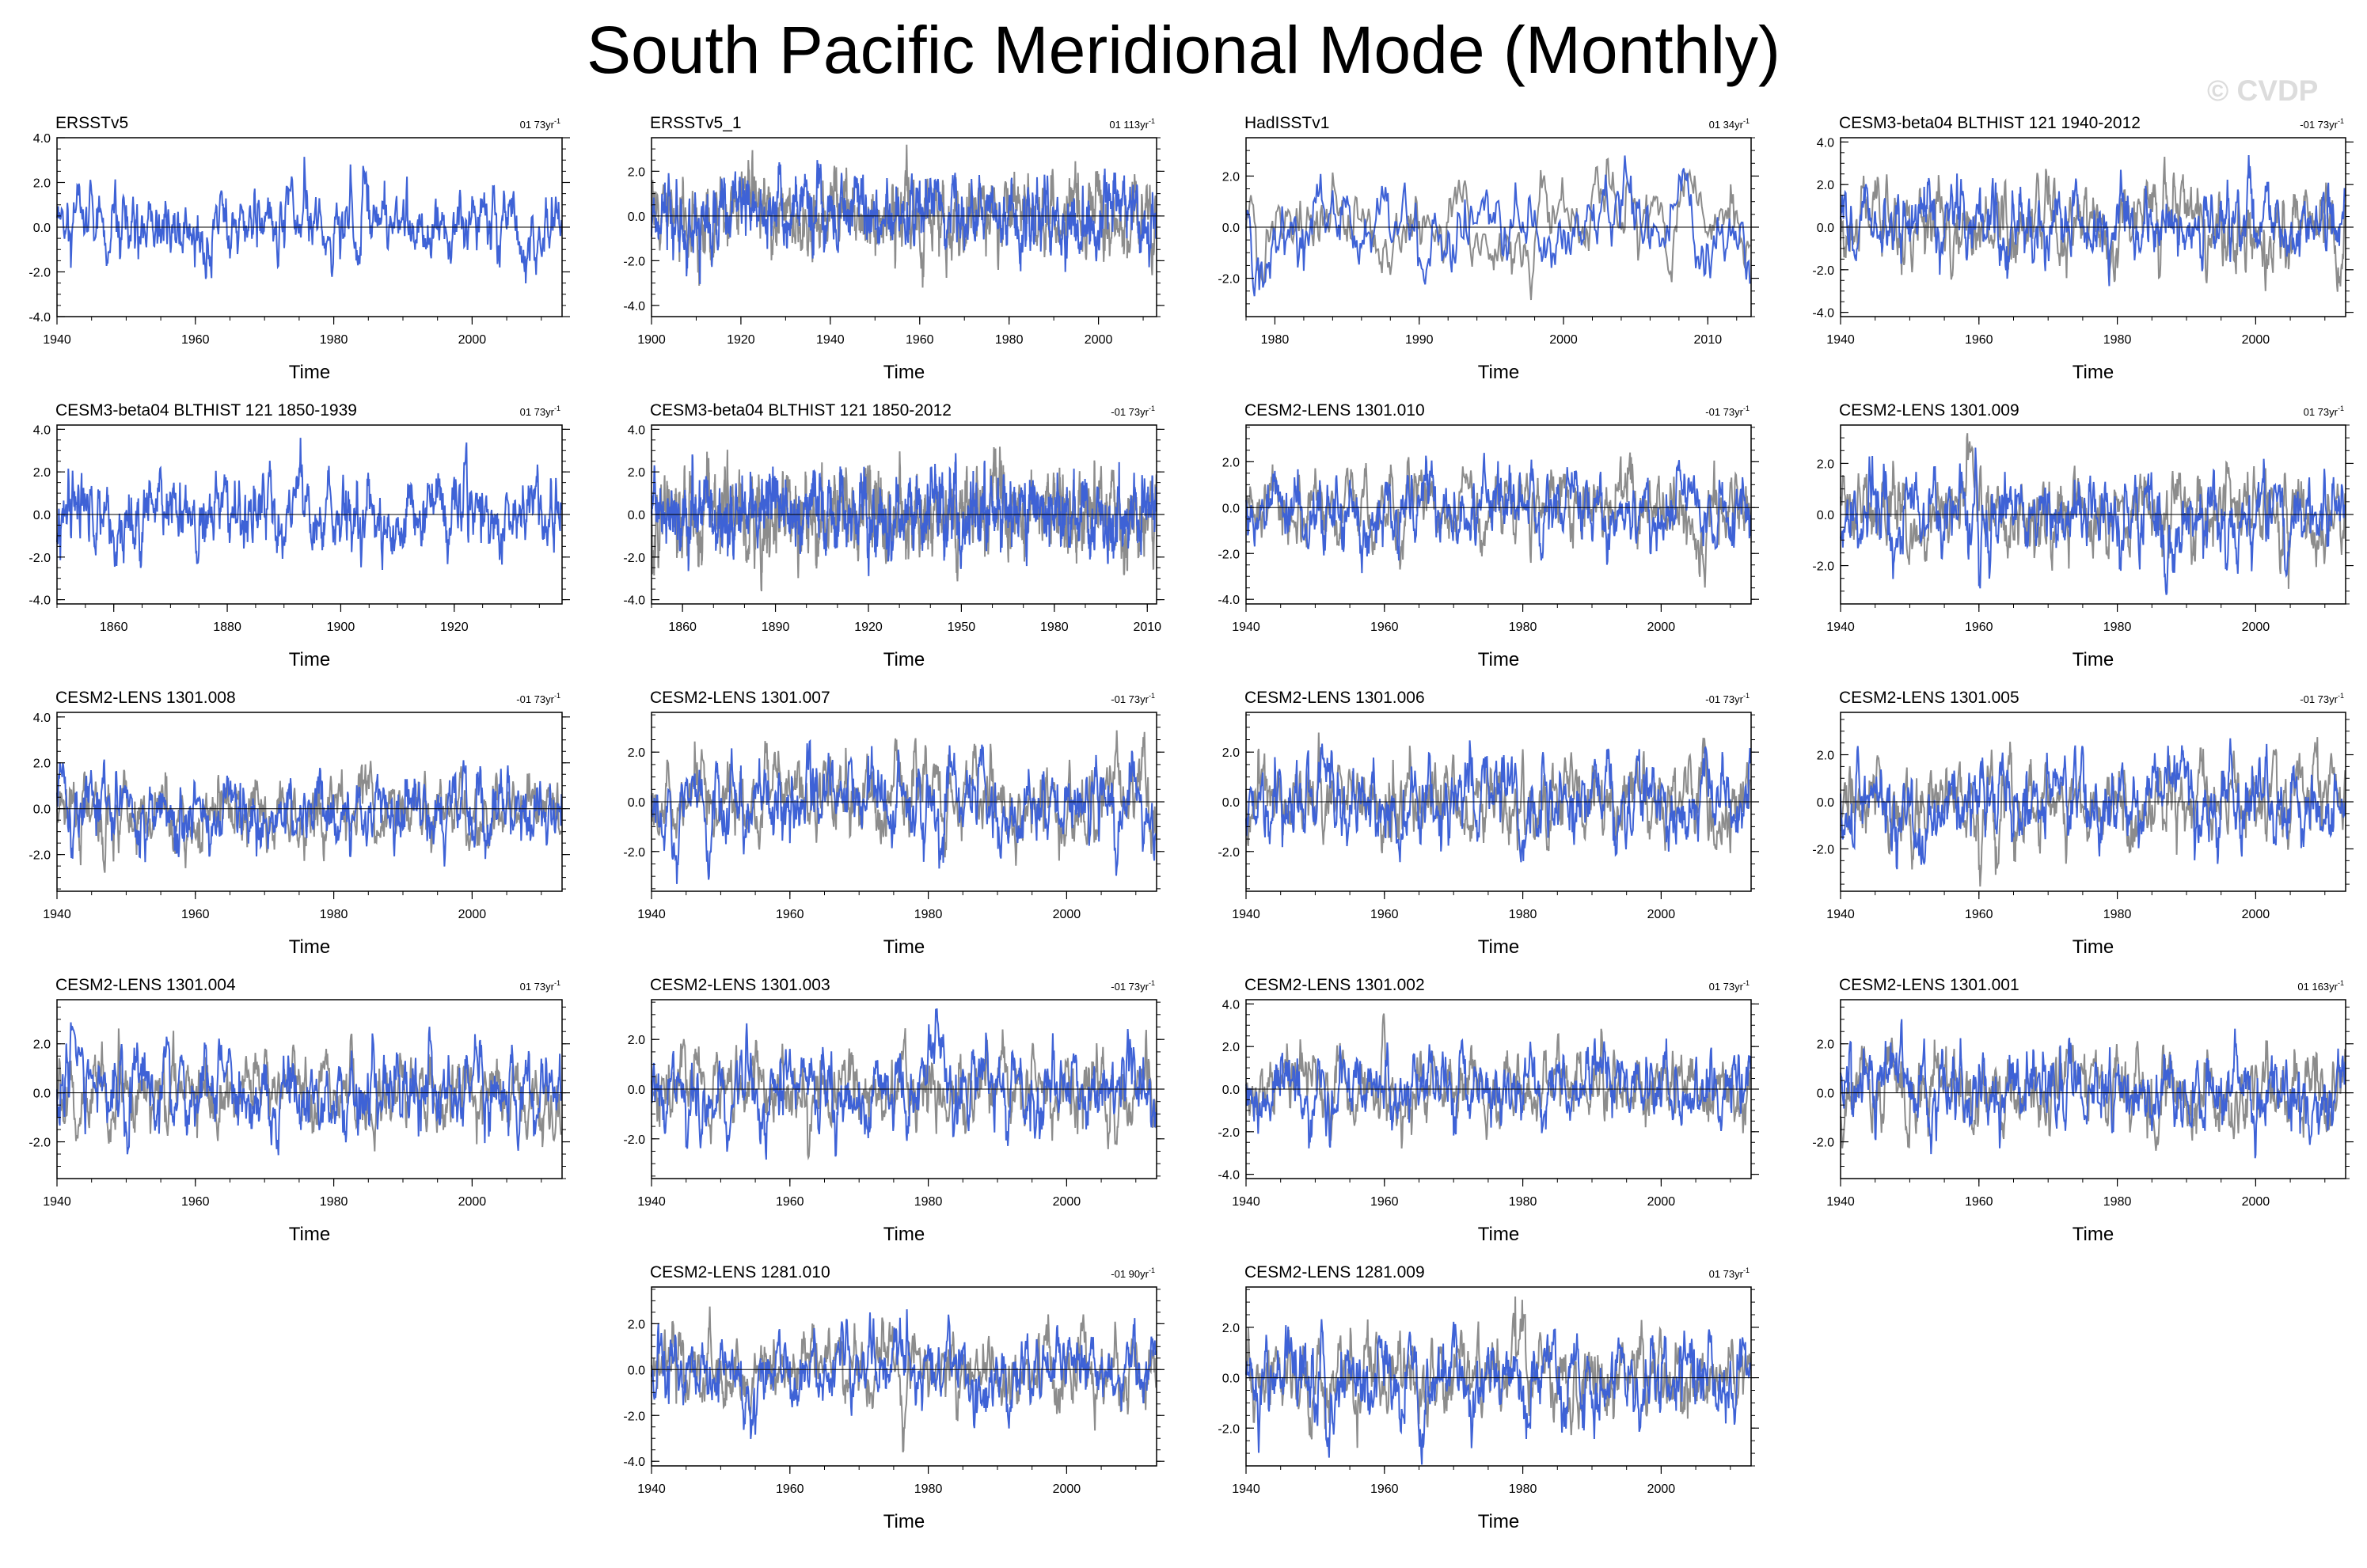 The image size is (2367, 1568). What do you see at coordinates (1729, 124) in the screenshot?
I see `panel-trend-label: 01 34yr-1` at bounding box center [1729, 124].